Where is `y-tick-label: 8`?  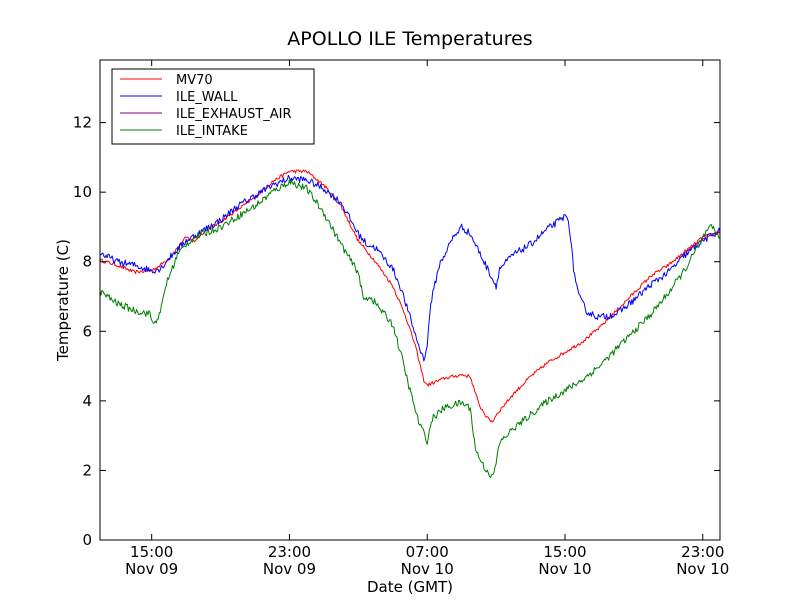 y-tick-label: 8 is located at coordinates (87, 262).